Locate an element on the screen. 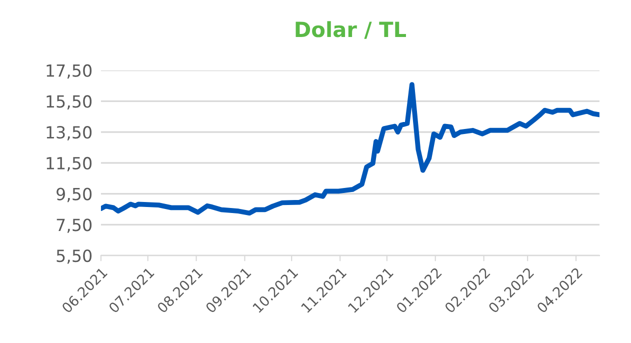  y-tick-label: 11,50 is located at coordinates (69, 164).